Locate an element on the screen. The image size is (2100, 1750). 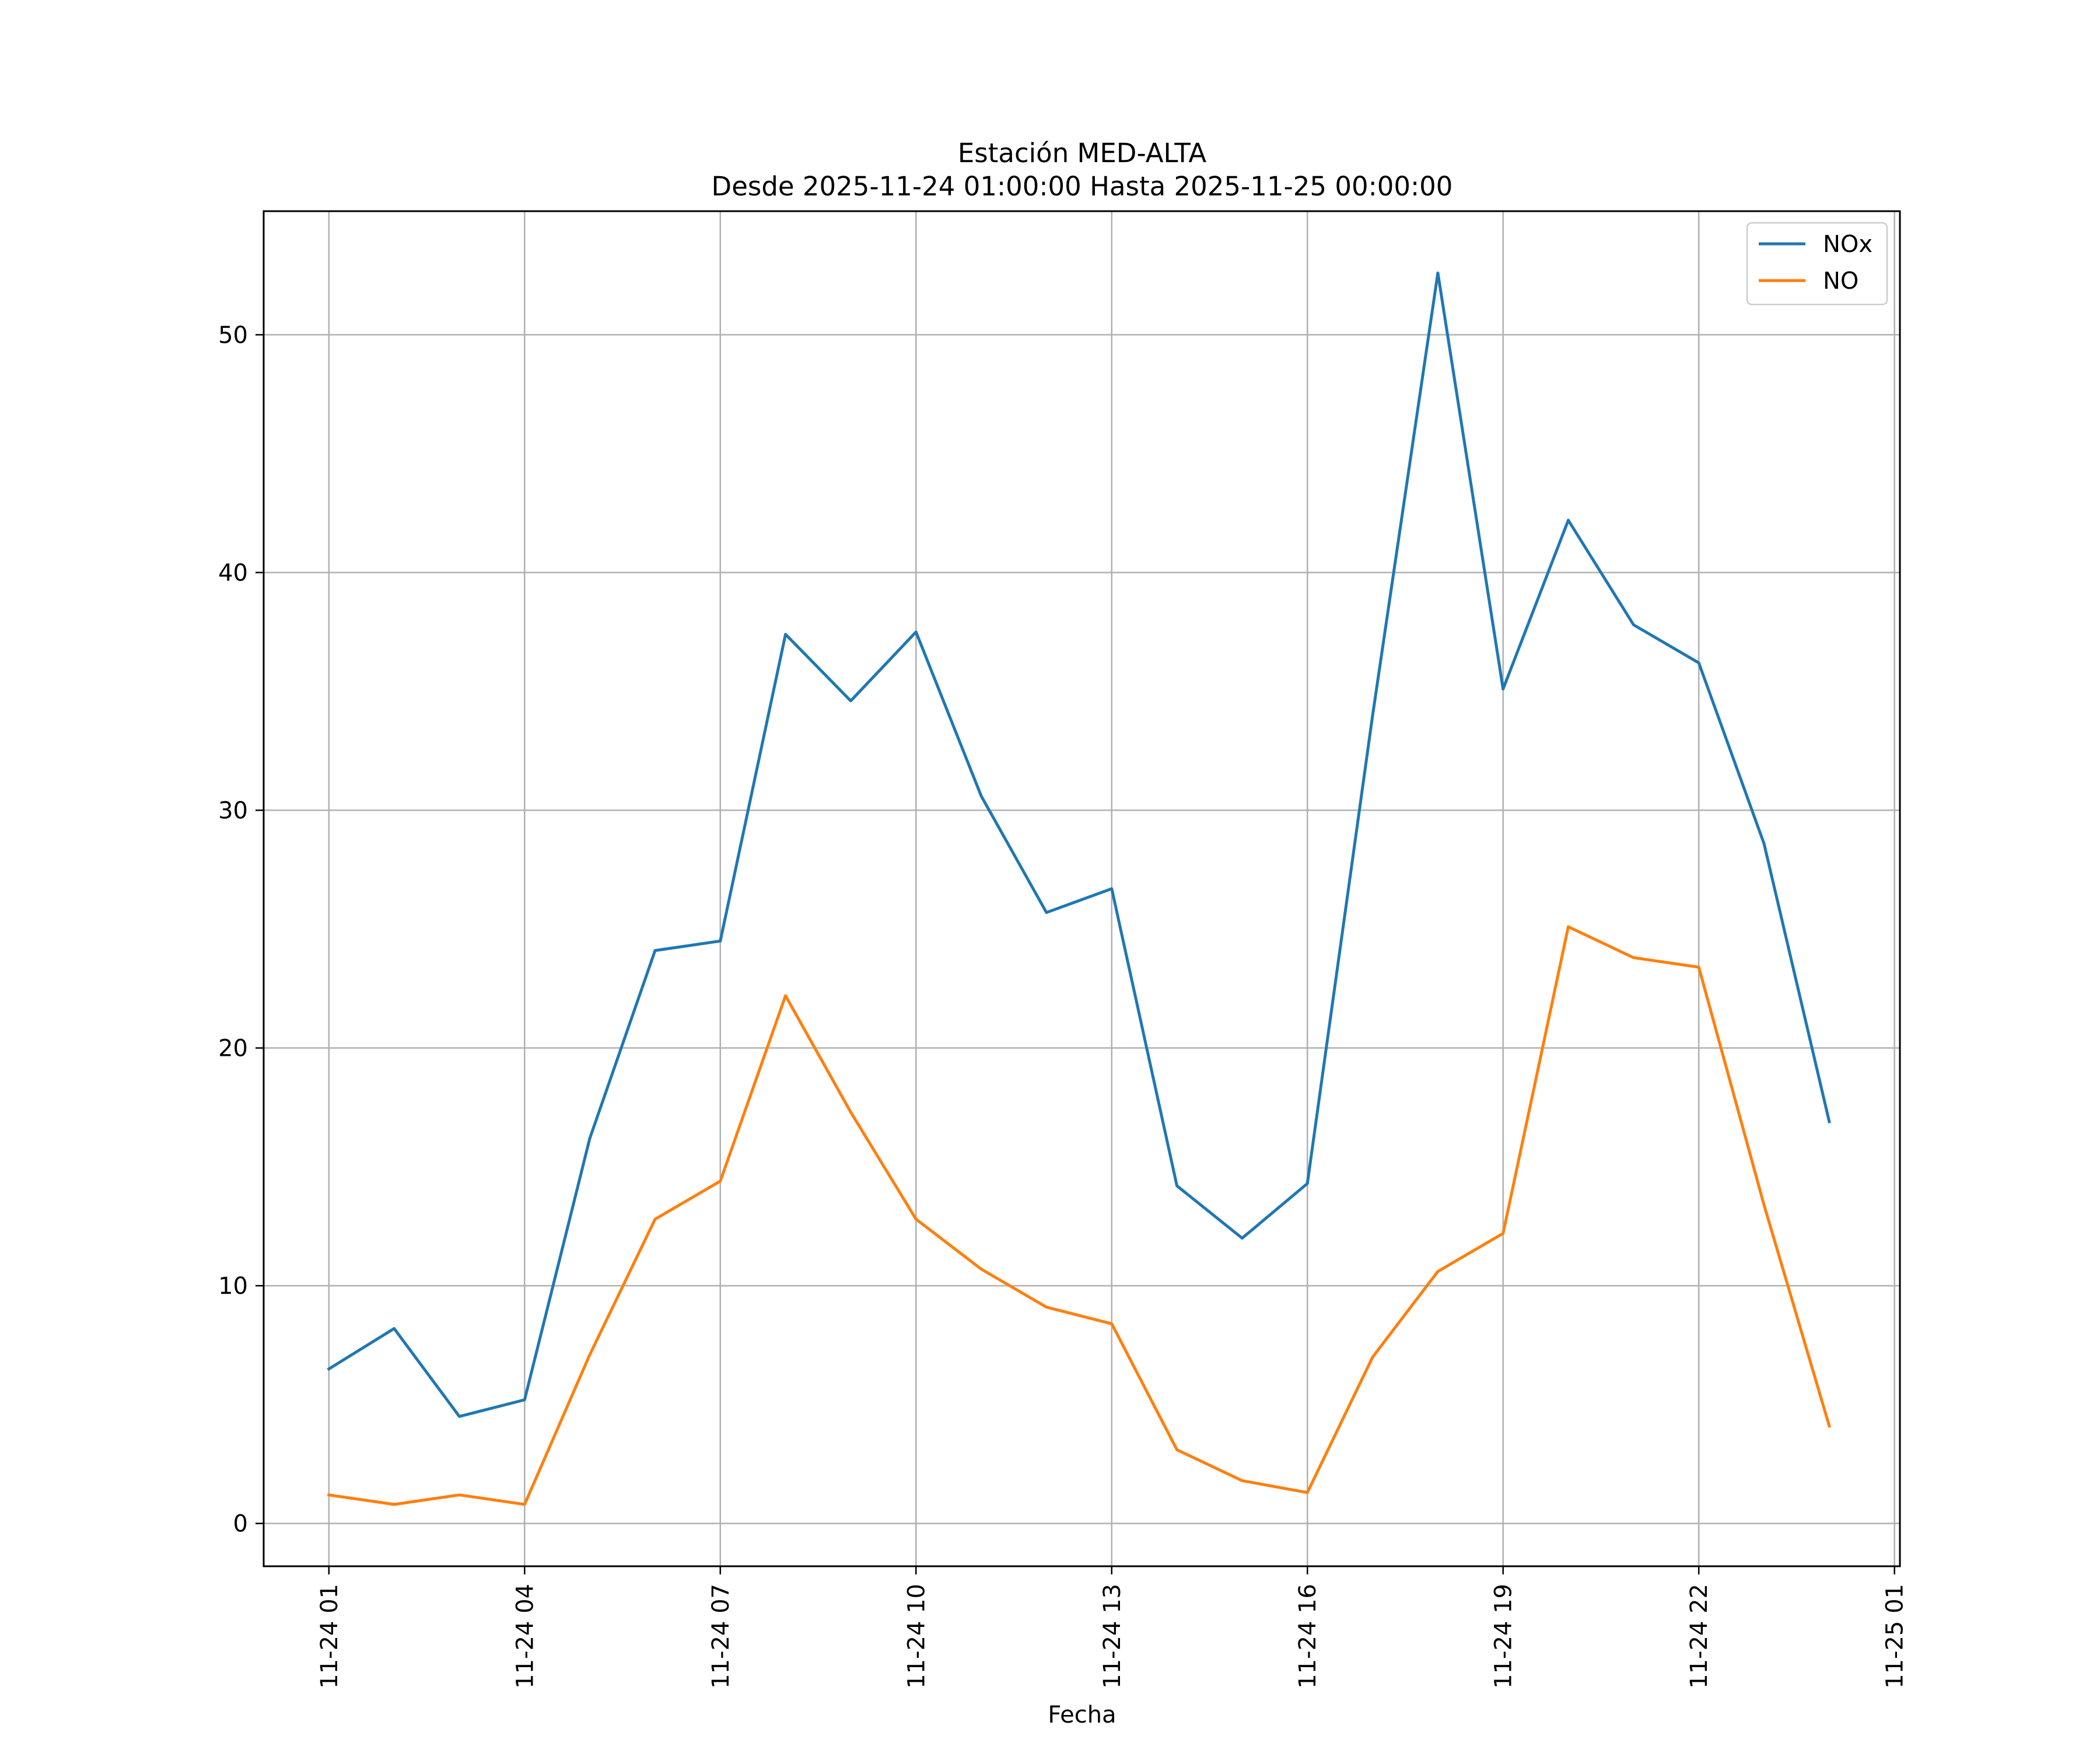
x-tick-label: 11-24 19 is located at coordinates (1503, 1636).